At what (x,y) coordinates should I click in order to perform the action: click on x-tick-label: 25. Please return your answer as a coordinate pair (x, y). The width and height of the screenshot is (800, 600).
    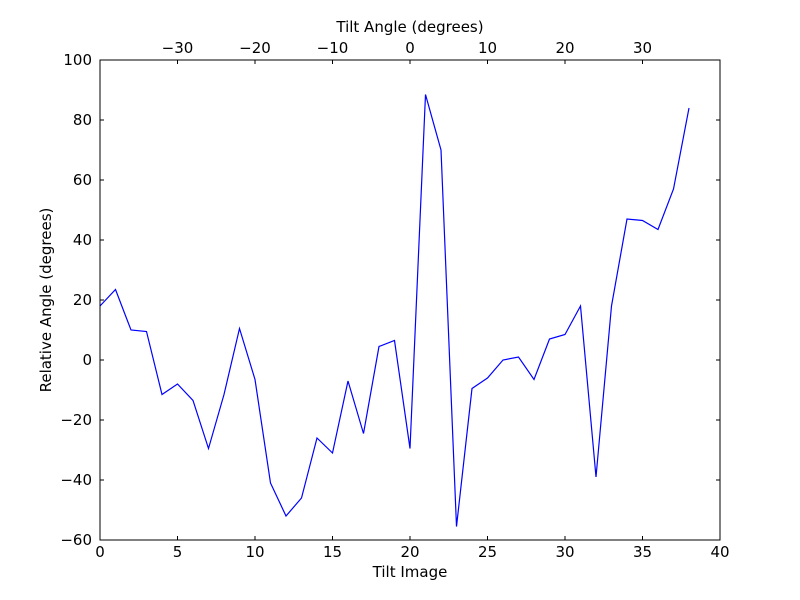
    Looking at the image, I should click on (487, 552).